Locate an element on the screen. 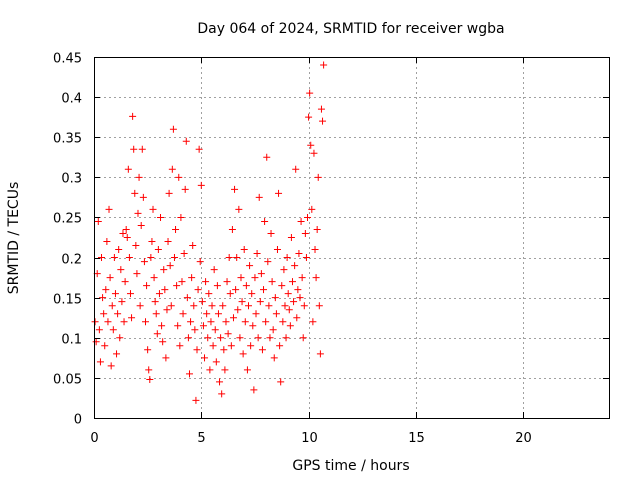  y-tick-label: 0.05 is located at coordinates (67, 380).